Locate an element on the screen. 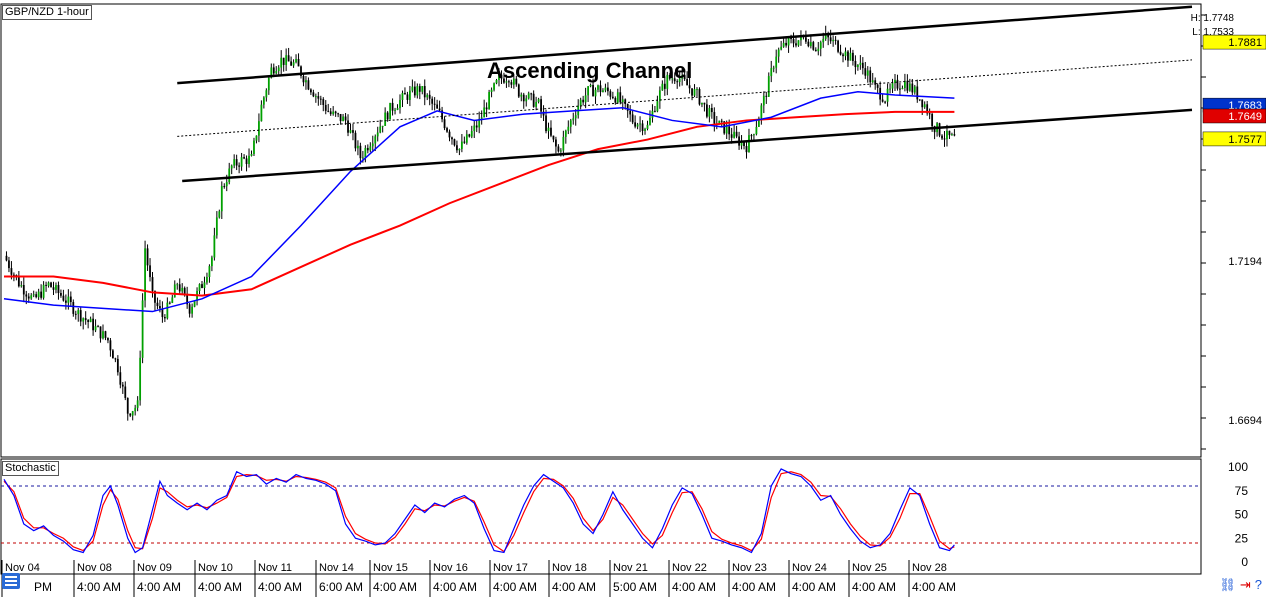 This screenshot has height=601, width=1266. date-label: Nov 16 is located at coordinates (450, 568).